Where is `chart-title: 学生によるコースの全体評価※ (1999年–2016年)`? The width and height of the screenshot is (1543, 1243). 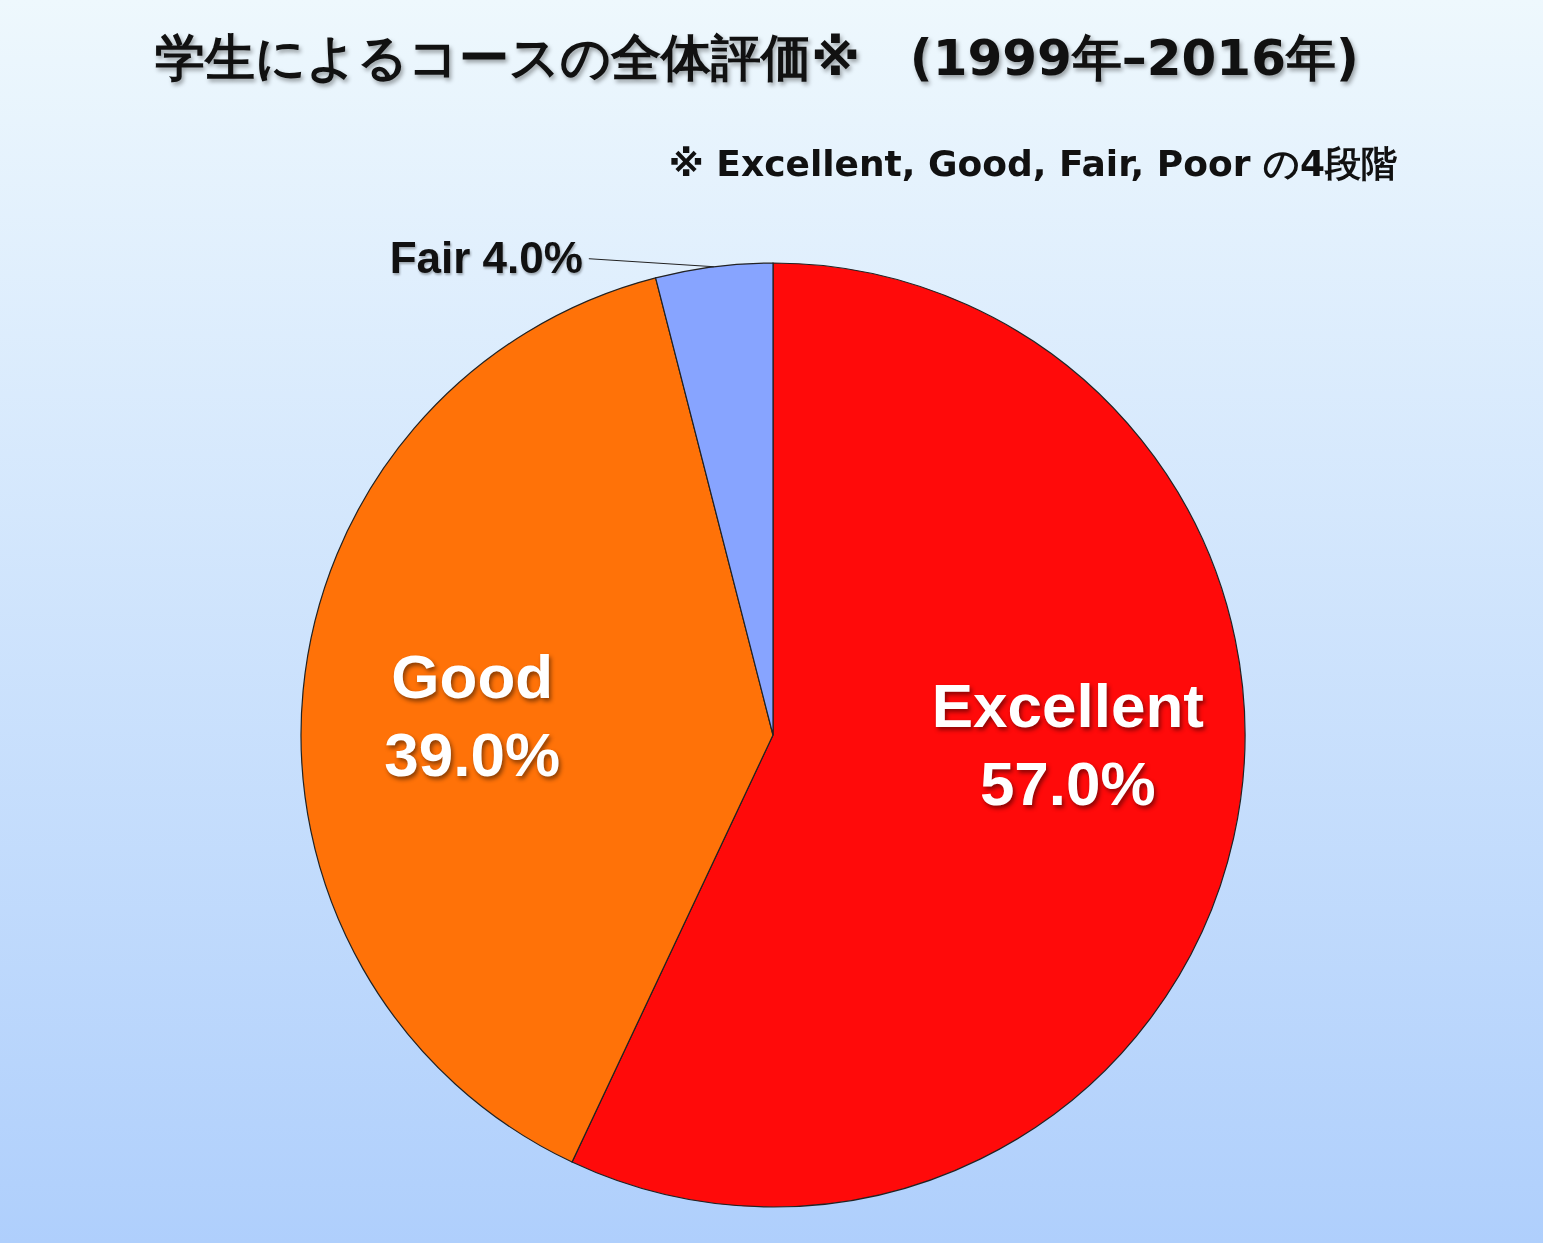
chart-title: 学生によるコースの全体評価※ (1999年–2016年) is located at coordinates (757, 58).